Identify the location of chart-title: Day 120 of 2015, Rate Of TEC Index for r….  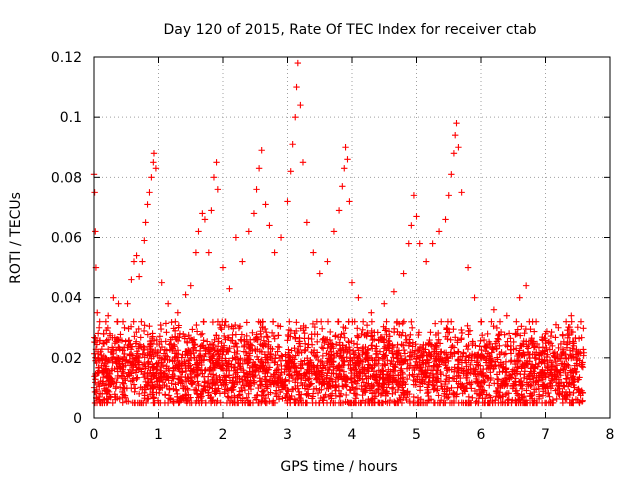
(349, 30).